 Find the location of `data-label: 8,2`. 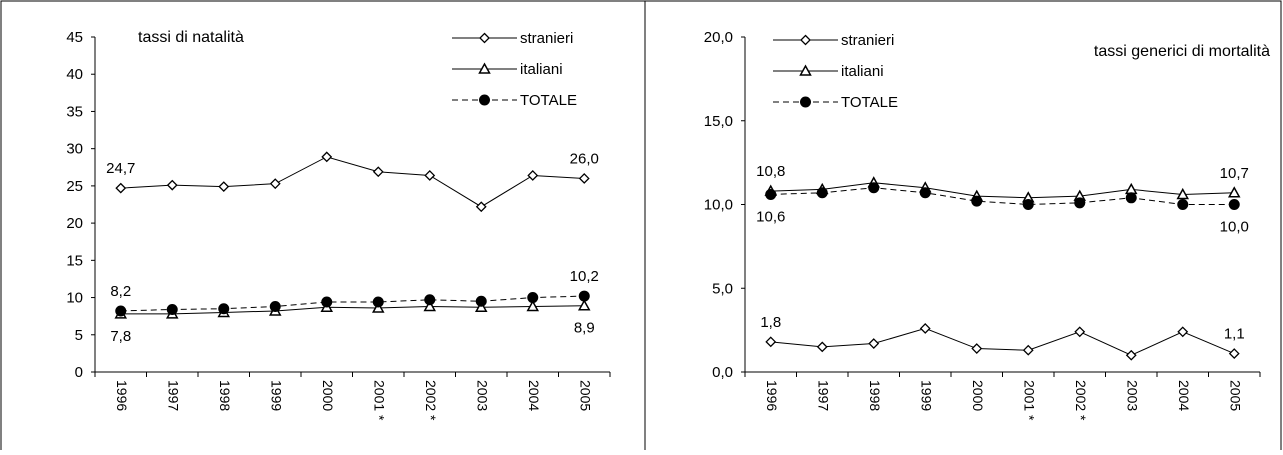

data-label: 8,2 is located at coordinates (120, 291).